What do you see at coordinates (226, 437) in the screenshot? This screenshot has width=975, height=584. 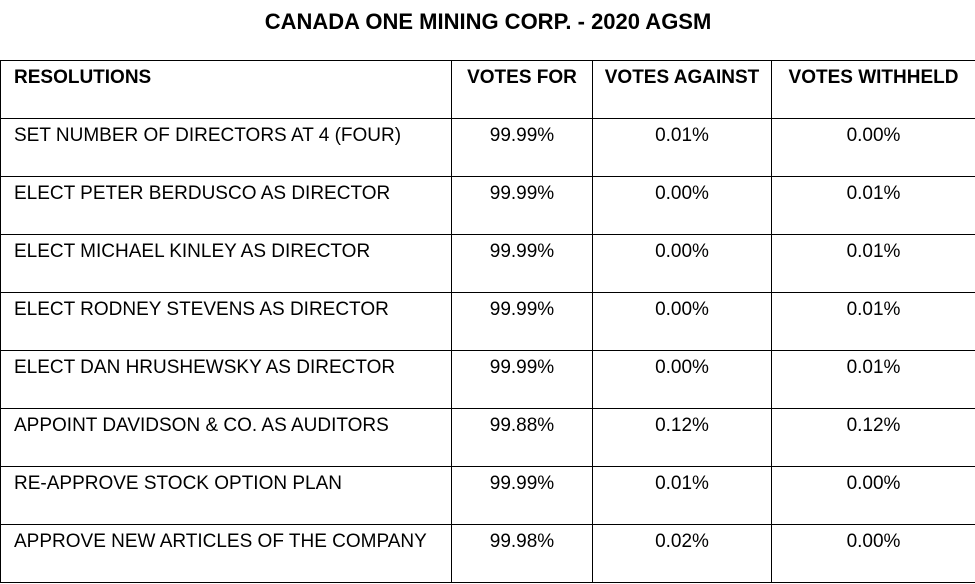 I see `resolution-cell: APPOINT DAVIDSON & CO. AS AUDITORS` at bounding box center [226, 437].